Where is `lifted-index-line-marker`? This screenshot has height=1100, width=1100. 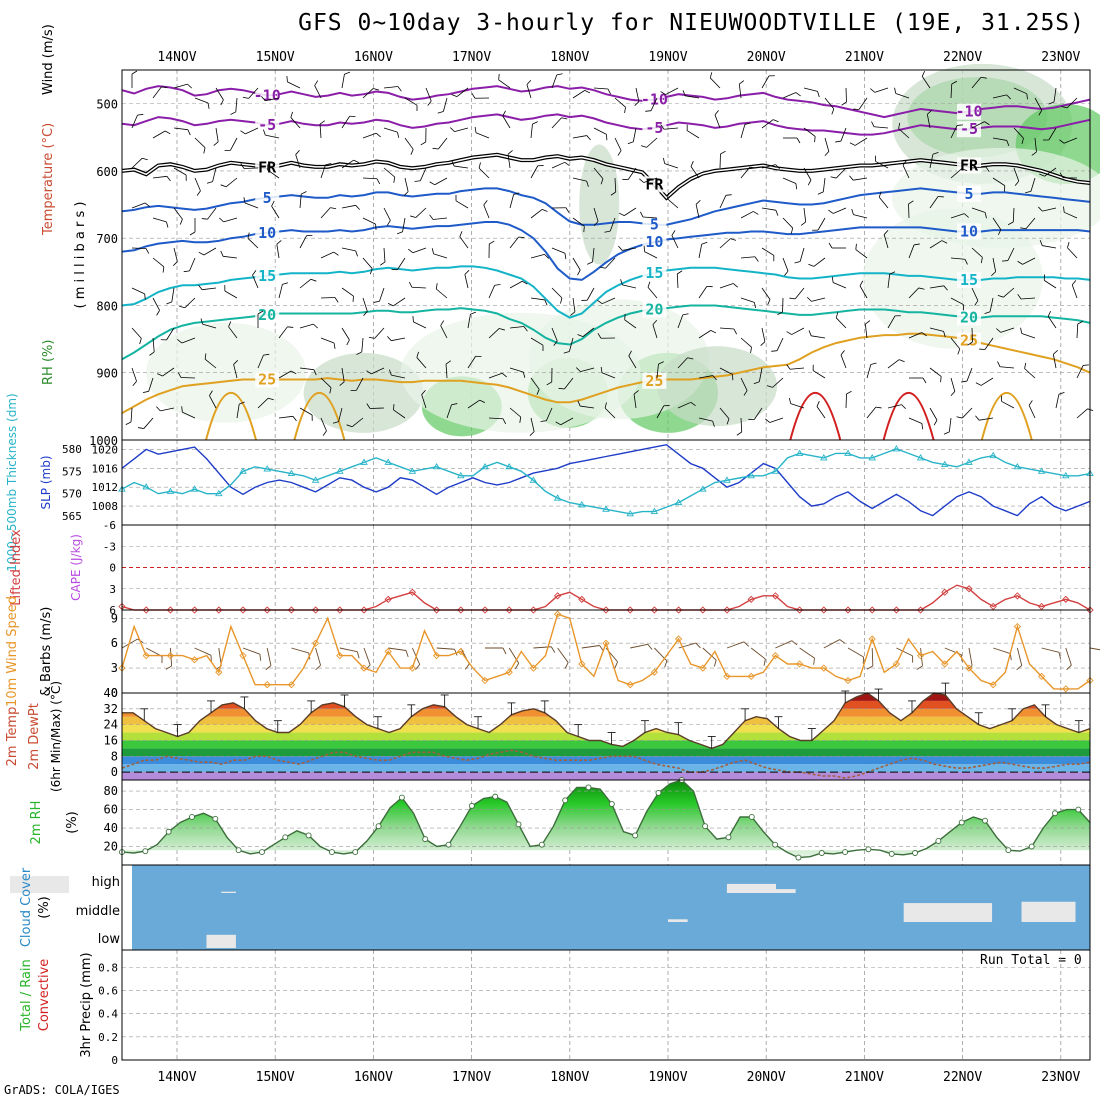 lifted-index-line-marker is located at coordinates (364, 610).